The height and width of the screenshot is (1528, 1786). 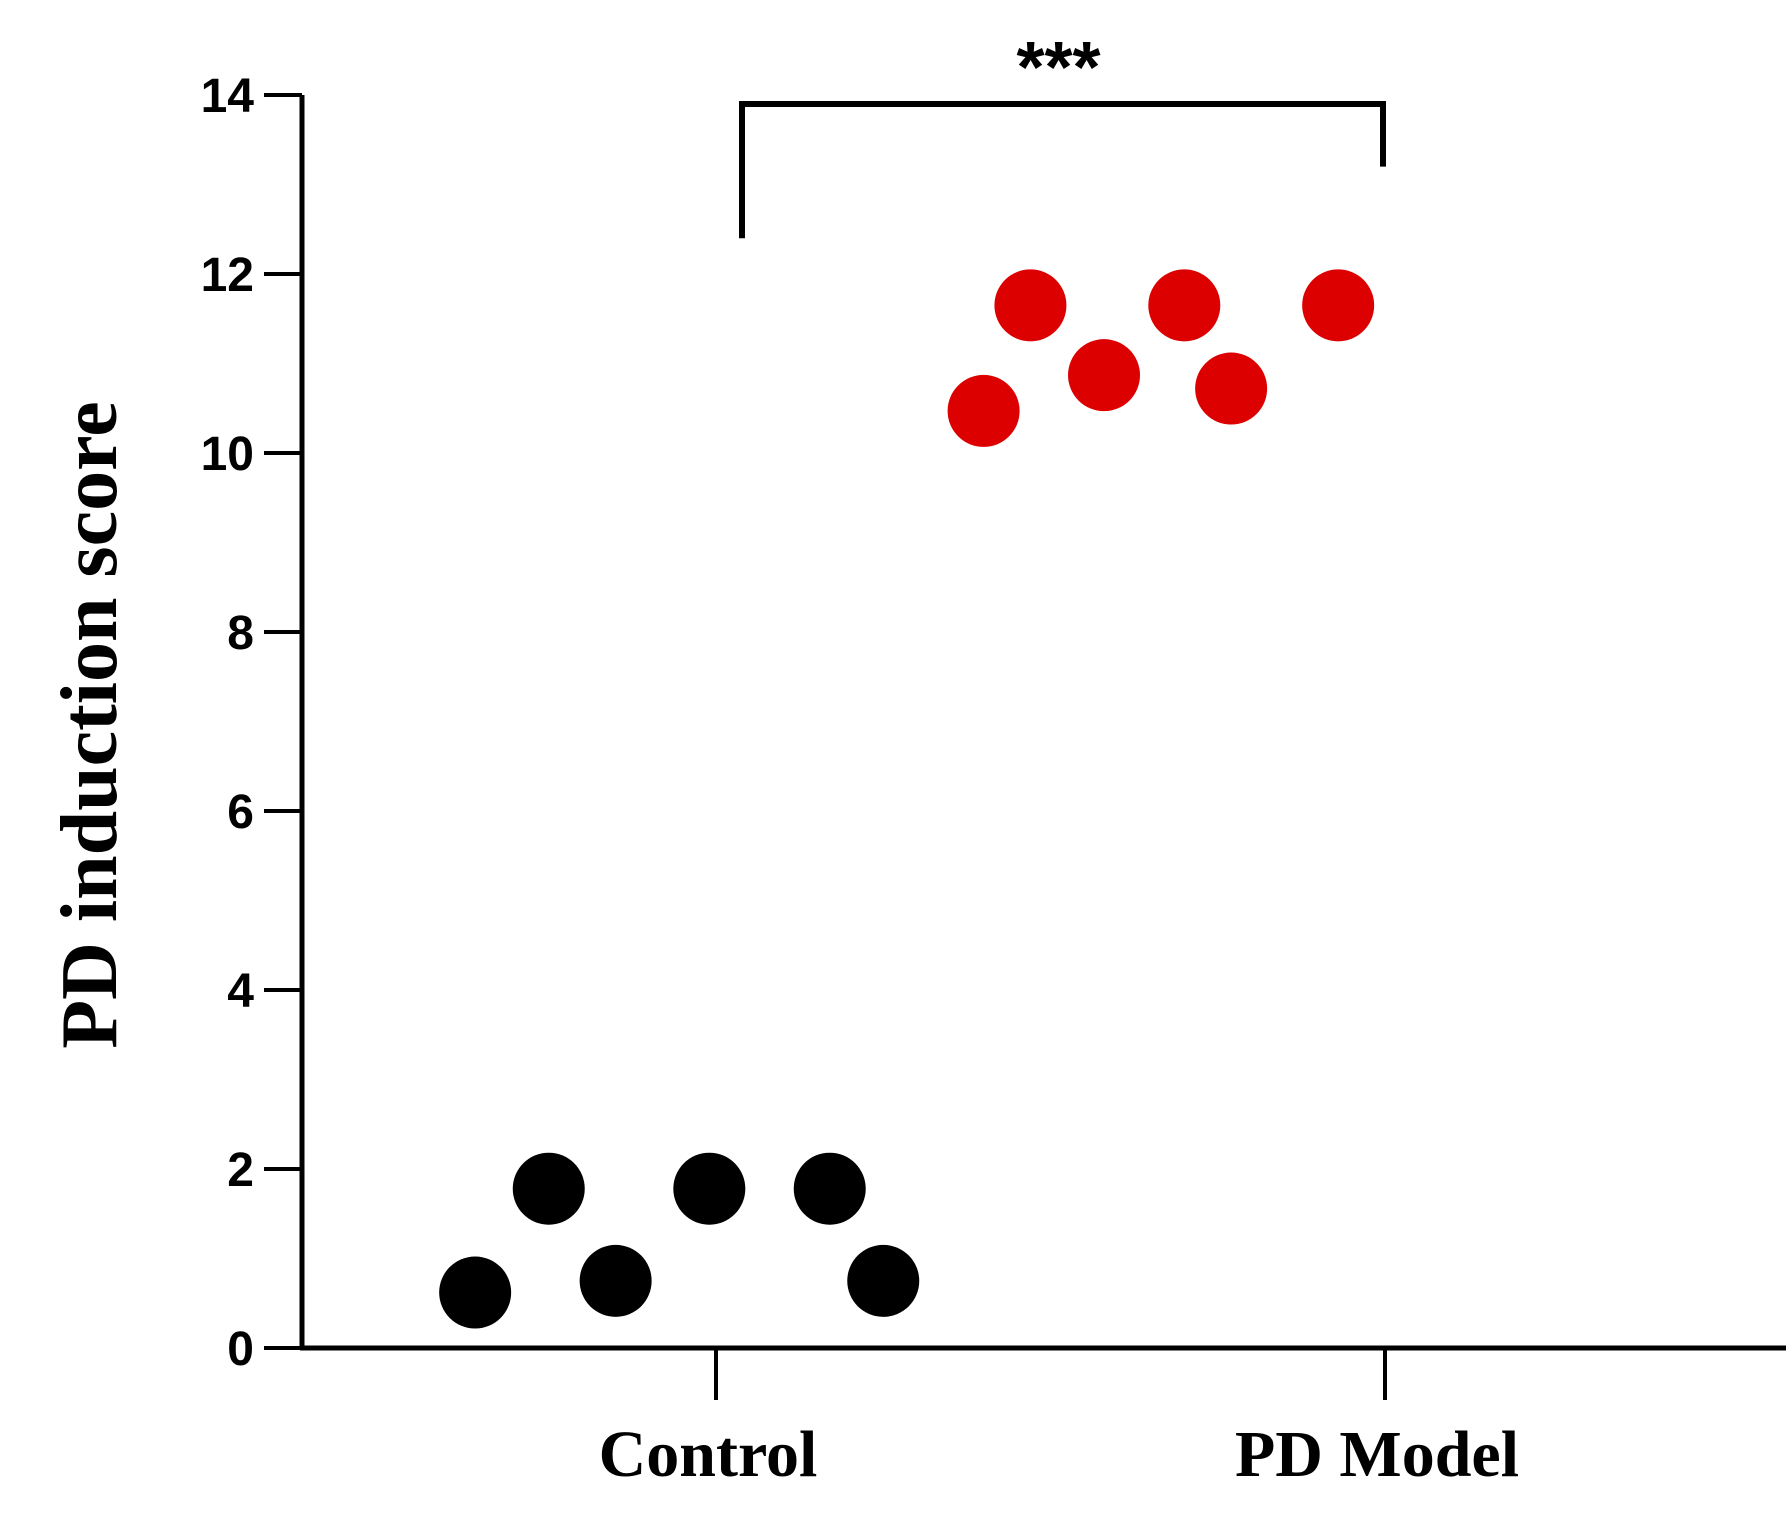 I want to click on y-tick-label: 6, so click(x=240, y=812).